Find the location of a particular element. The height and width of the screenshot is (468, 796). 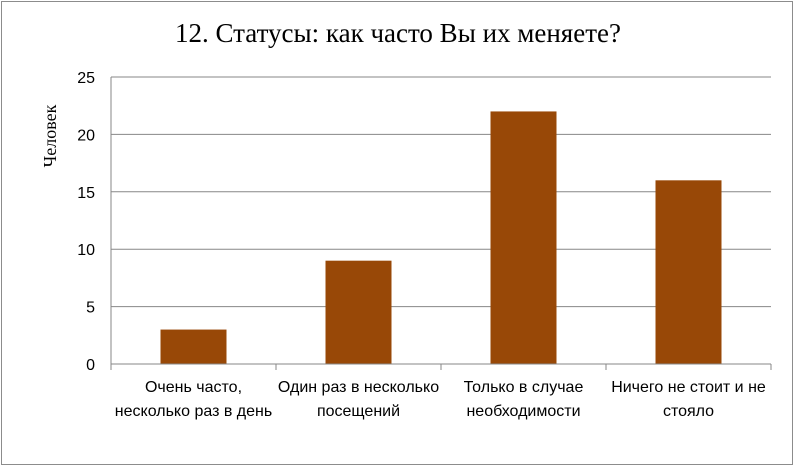

chart-title: 12. Статусы: как часто Вы их меняете? is located at coordinates (398, 33).